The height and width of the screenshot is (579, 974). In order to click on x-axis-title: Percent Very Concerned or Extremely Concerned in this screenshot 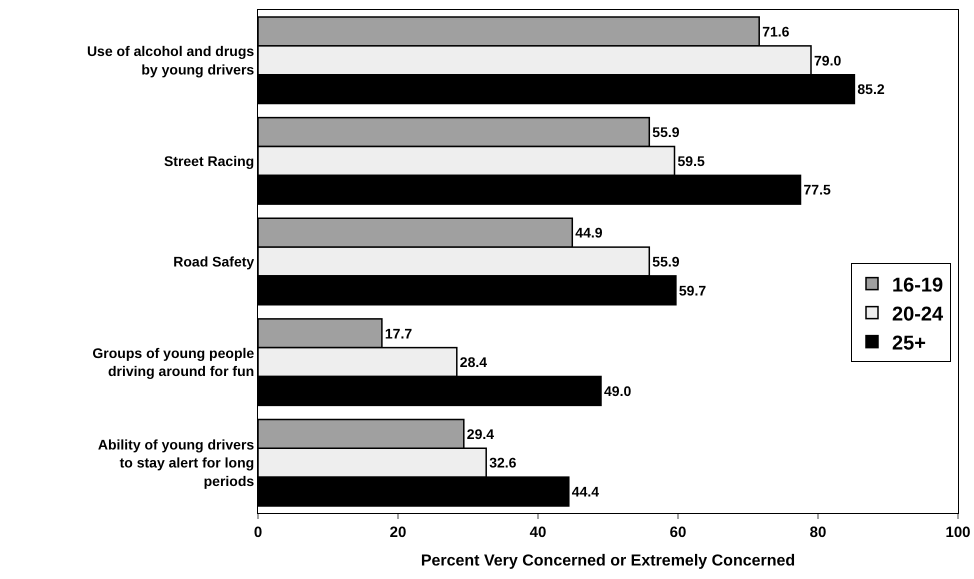, I will do `click(608, 561)`.